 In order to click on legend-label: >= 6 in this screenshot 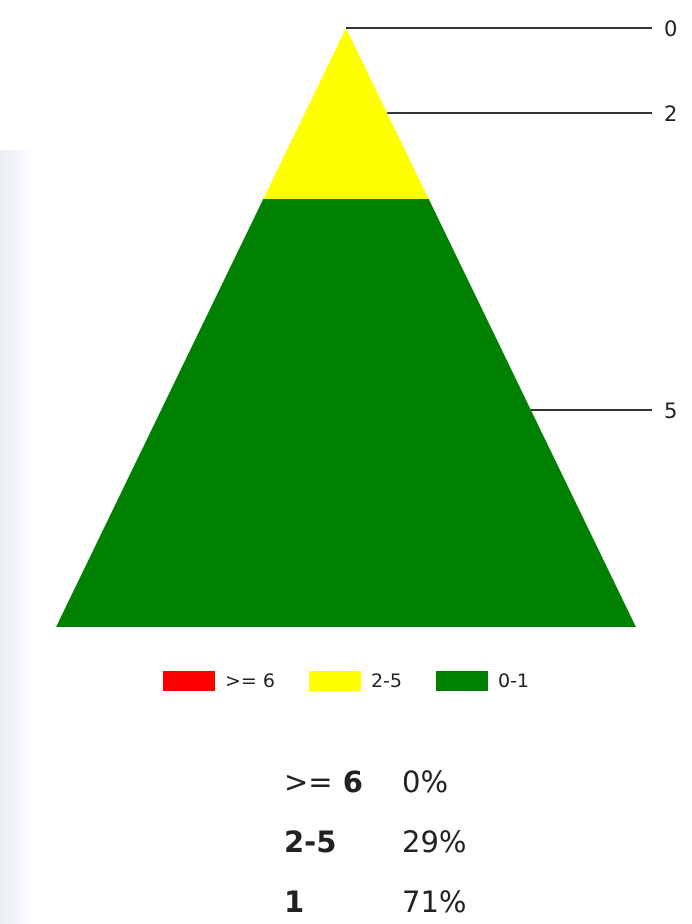, I will do `click(249, 681)`.